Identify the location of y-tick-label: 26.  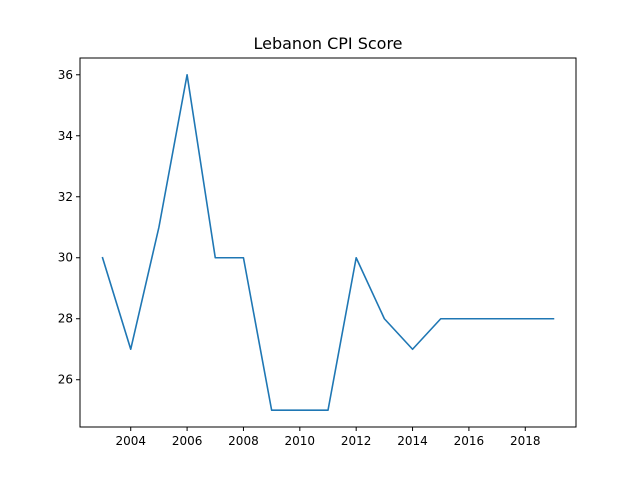
(65, 380).